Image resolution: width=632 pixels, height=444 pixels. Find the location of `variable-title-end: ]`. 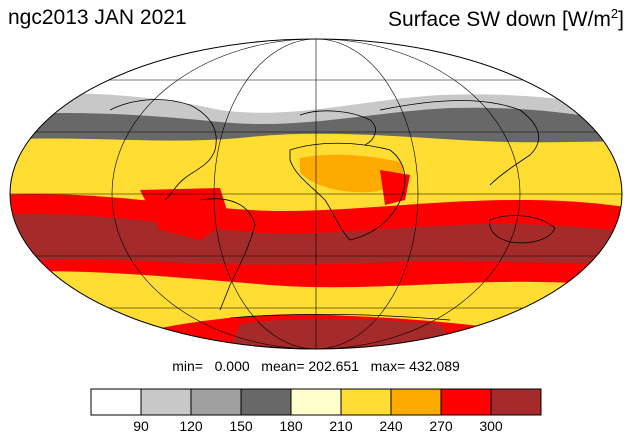

variable-title-end: ] is located at coordinates (621, 19).